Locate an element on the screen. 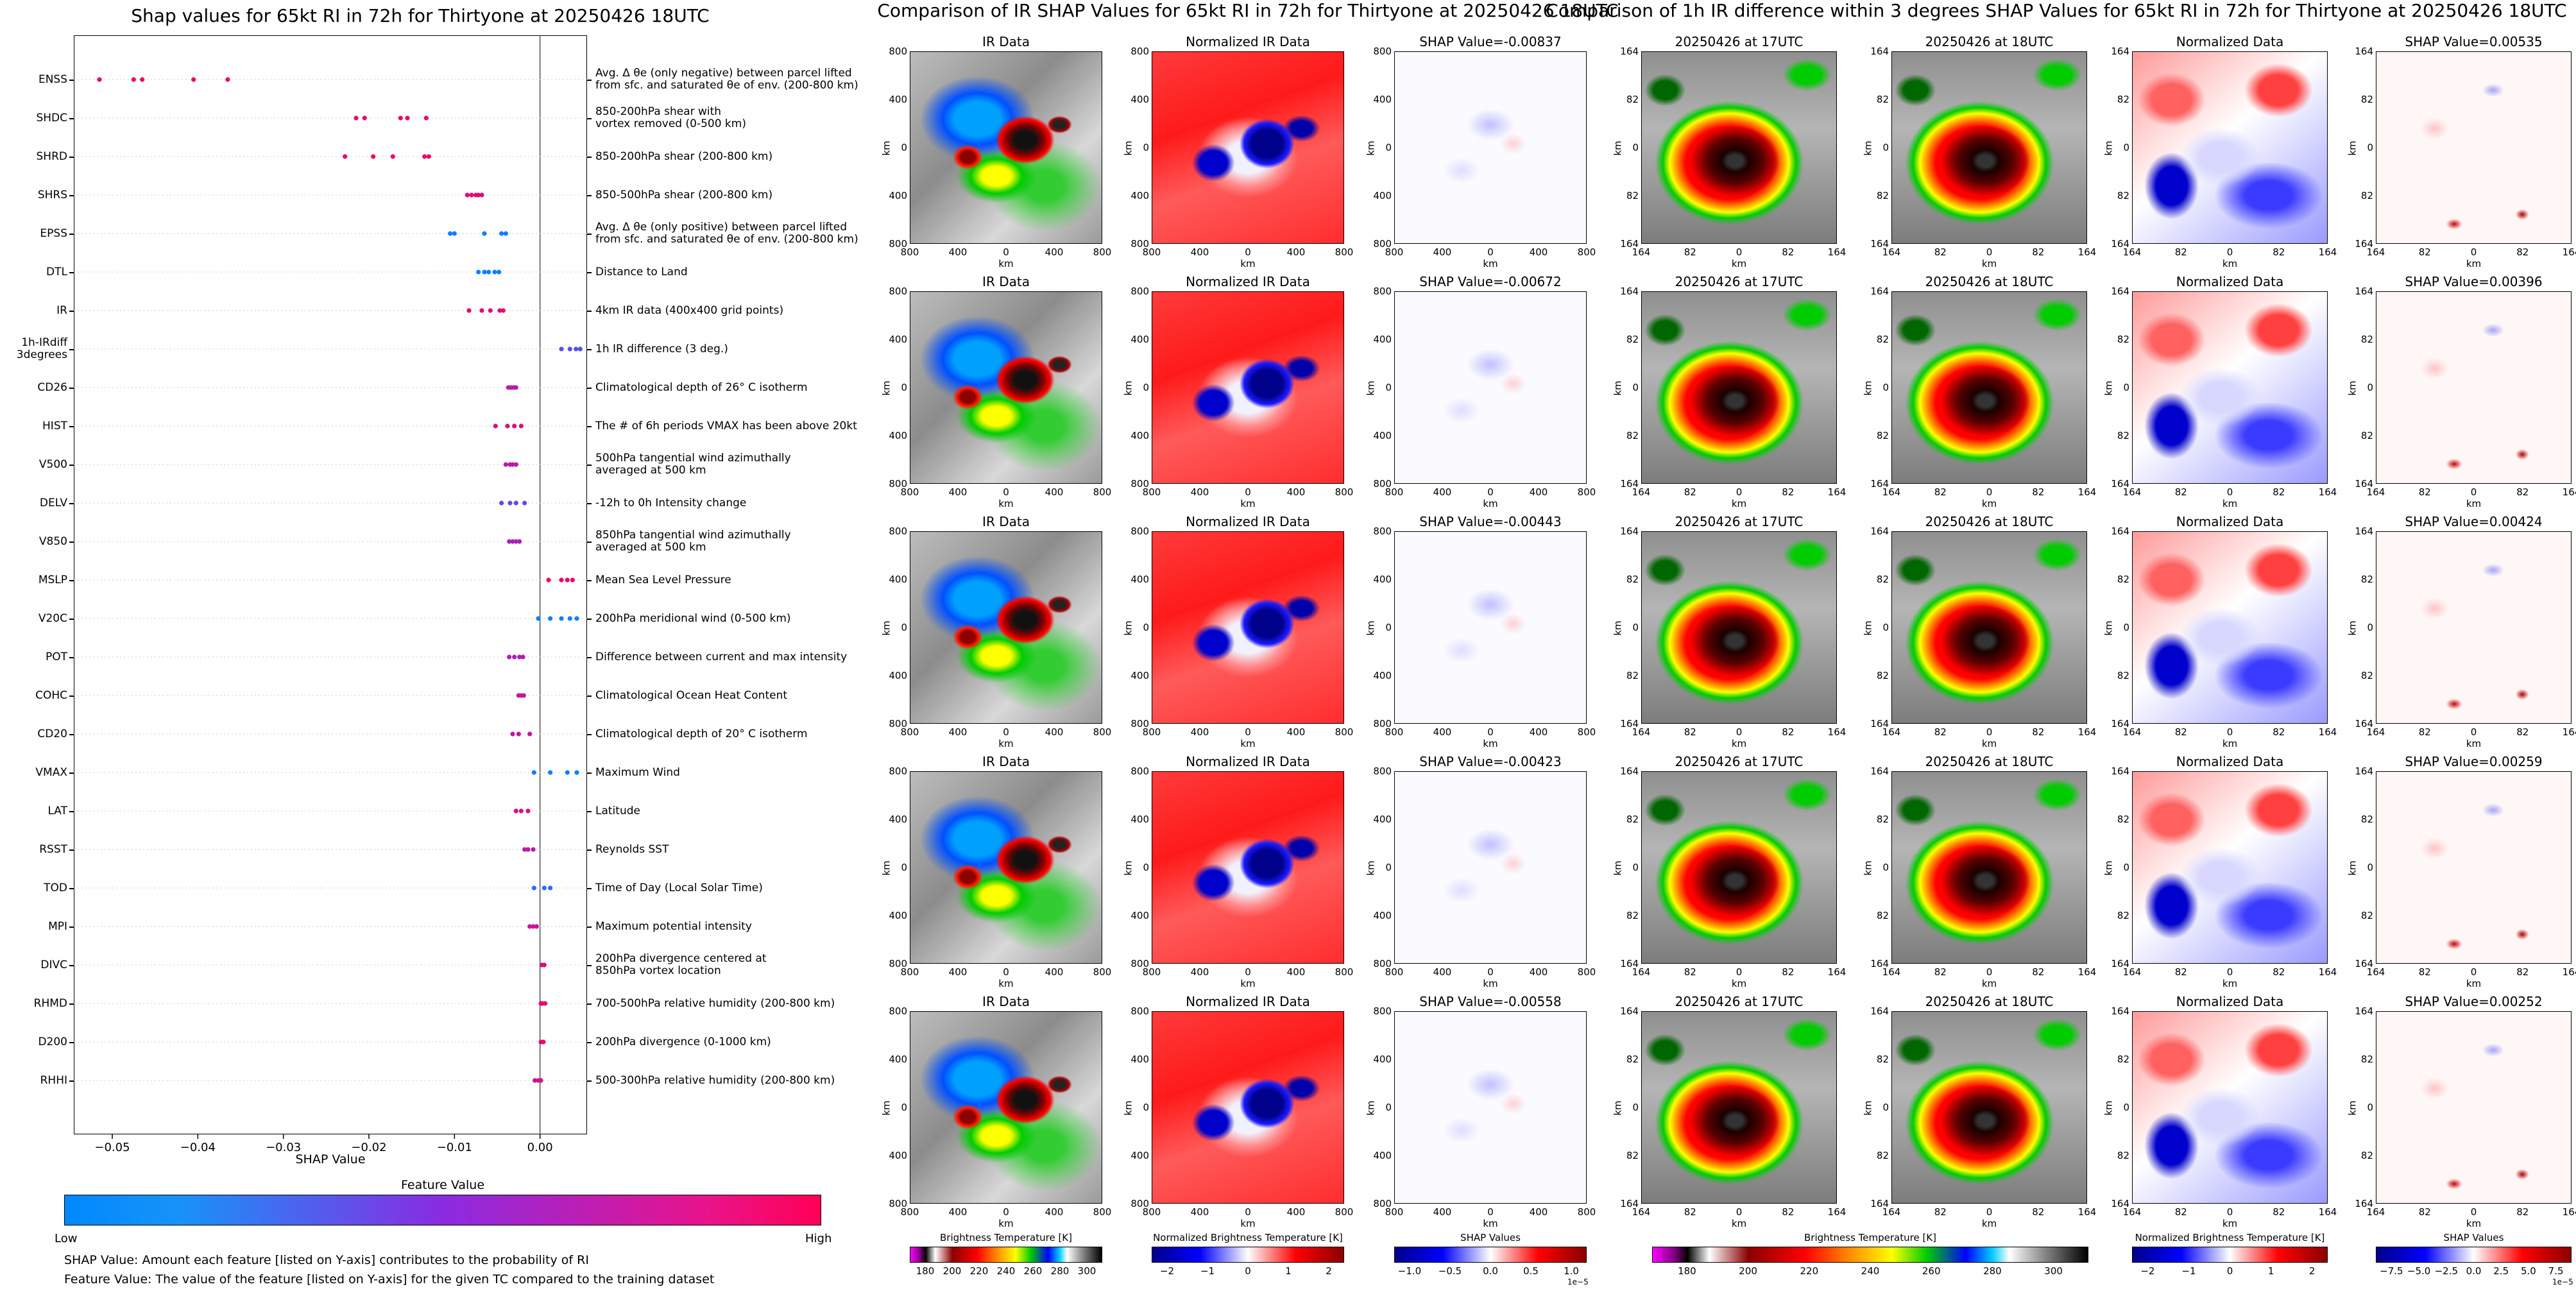  panel-title: 20250426 at 18UTC is located at coordinates (1989, 281).